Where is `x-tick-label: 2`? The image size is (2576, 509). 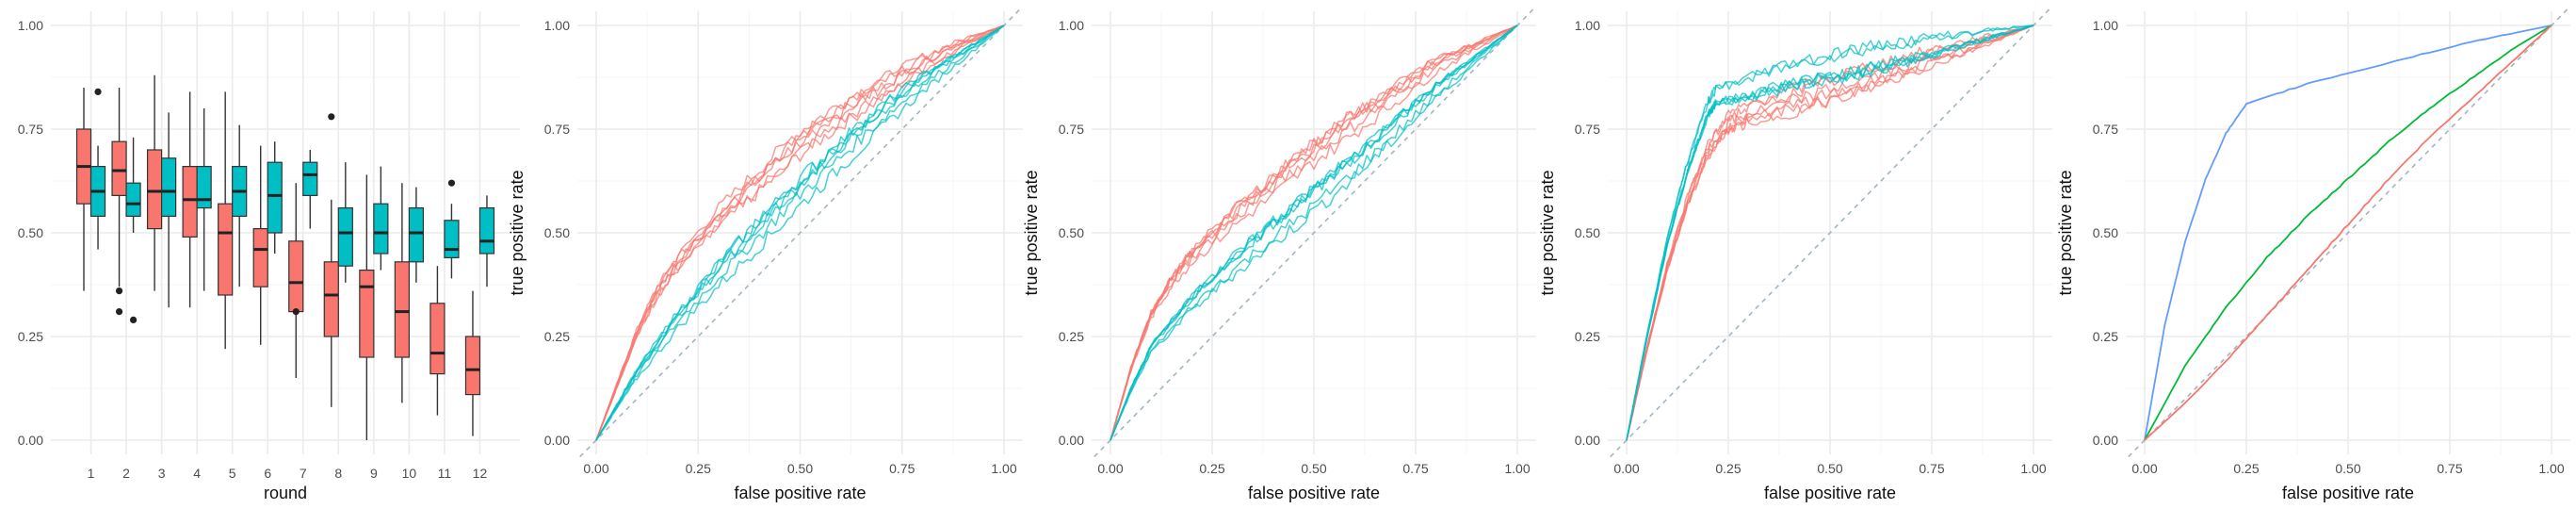
x-tick-label: 2 is located at coordinates (126, 473).